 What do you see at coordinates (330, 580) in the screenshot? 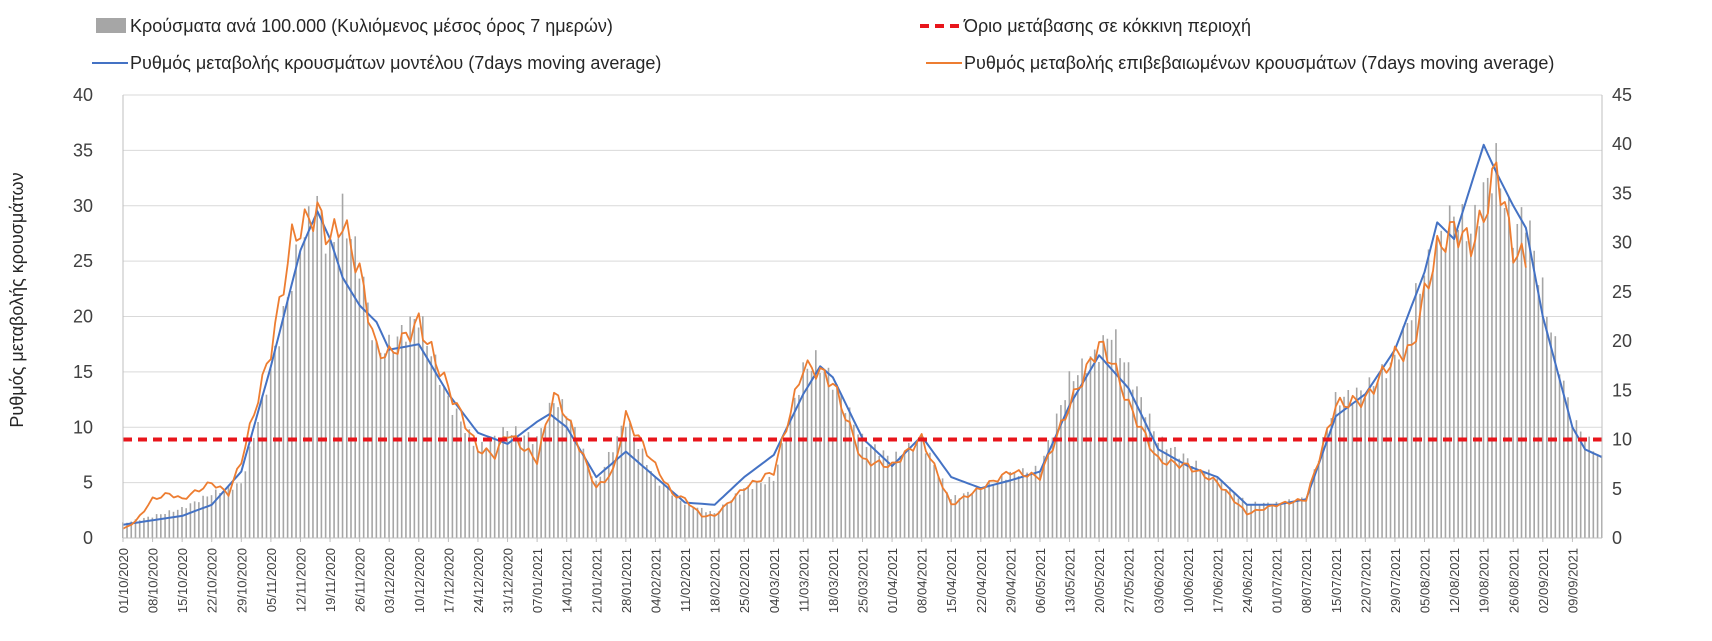
I see `x-tick-label: 19/11/2020` at bounding box center [330, 580].